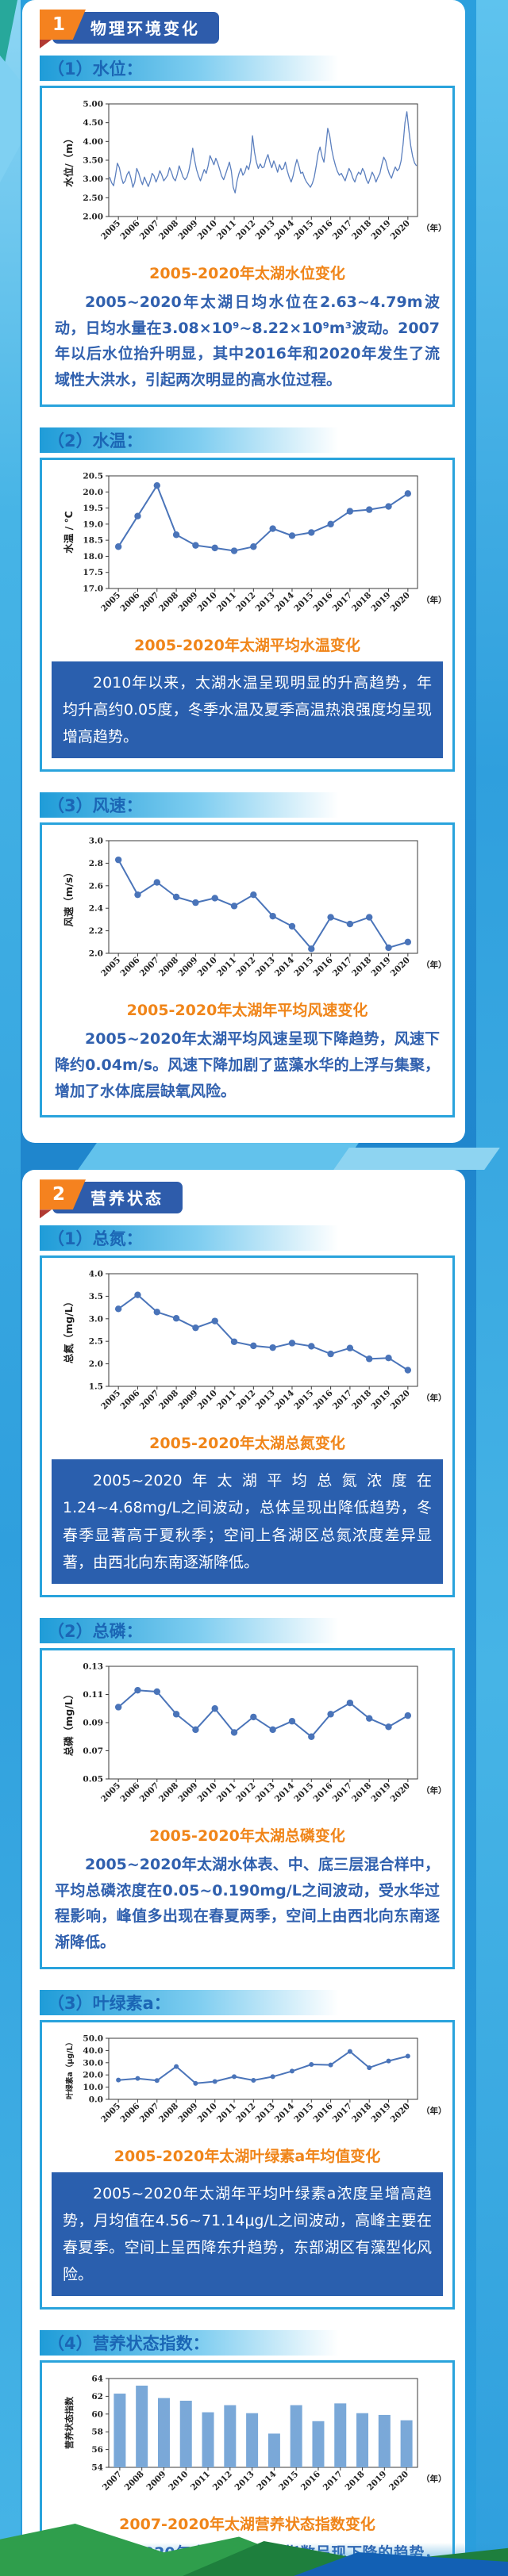 The height and width of the screenshot is (2576, 508). I want to click on svg-text: 50.0, so click(93, 2039).